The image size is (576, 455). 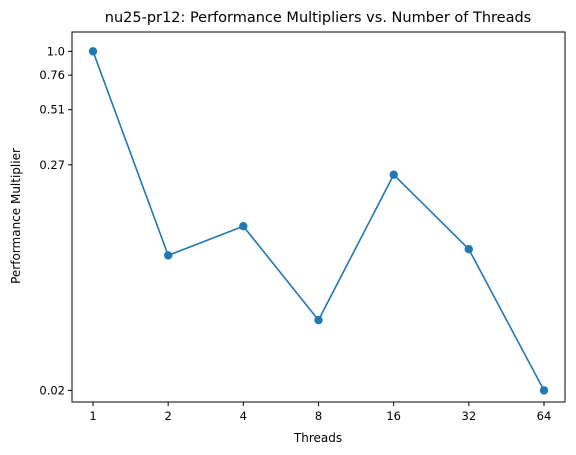 I want to click on y-axis-label: Performance Multiplier, so click(x=16, y=216).